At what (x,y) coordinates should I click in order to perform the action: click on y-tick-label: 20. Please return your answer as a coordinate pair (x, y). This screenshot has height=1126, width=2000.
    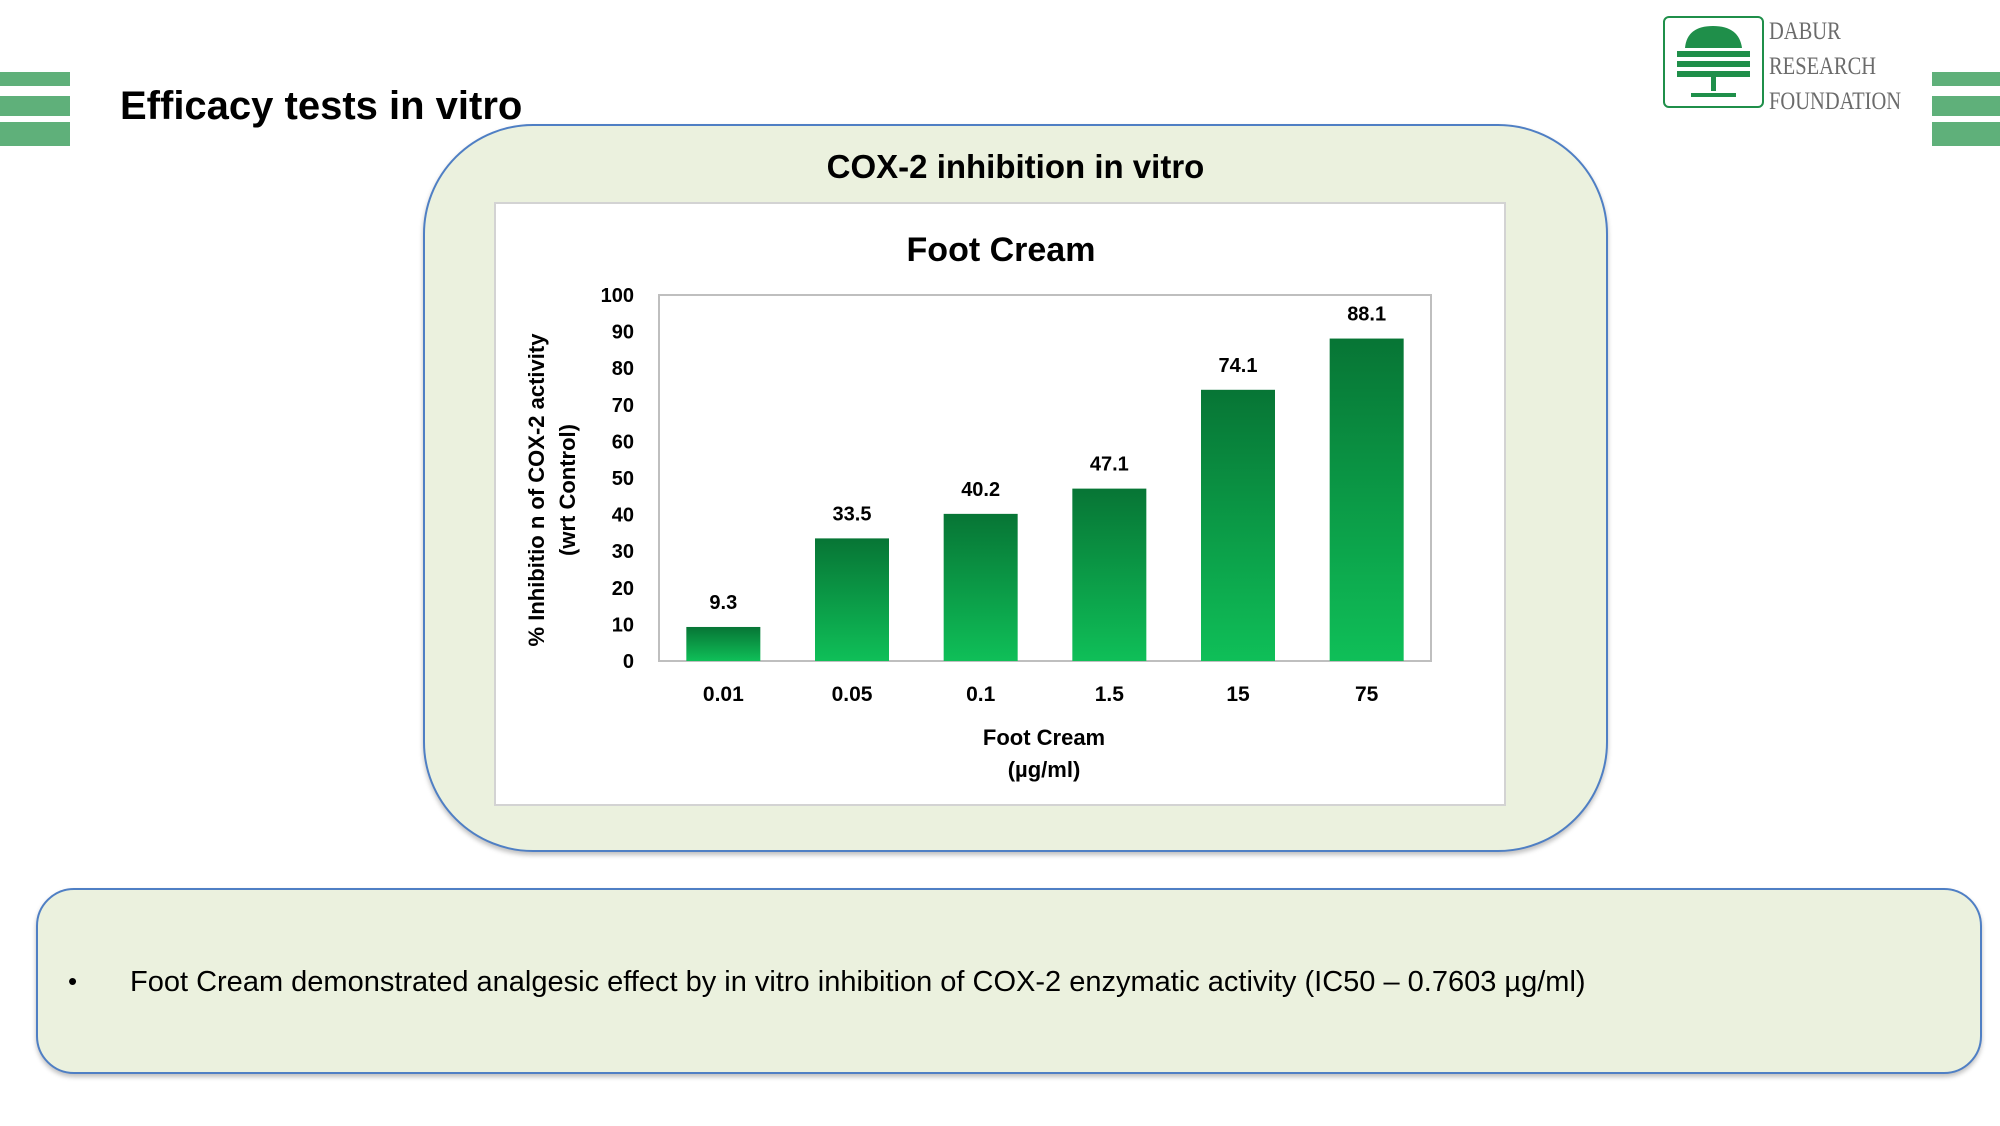
    Looking at the image, I should click on (623, 589).